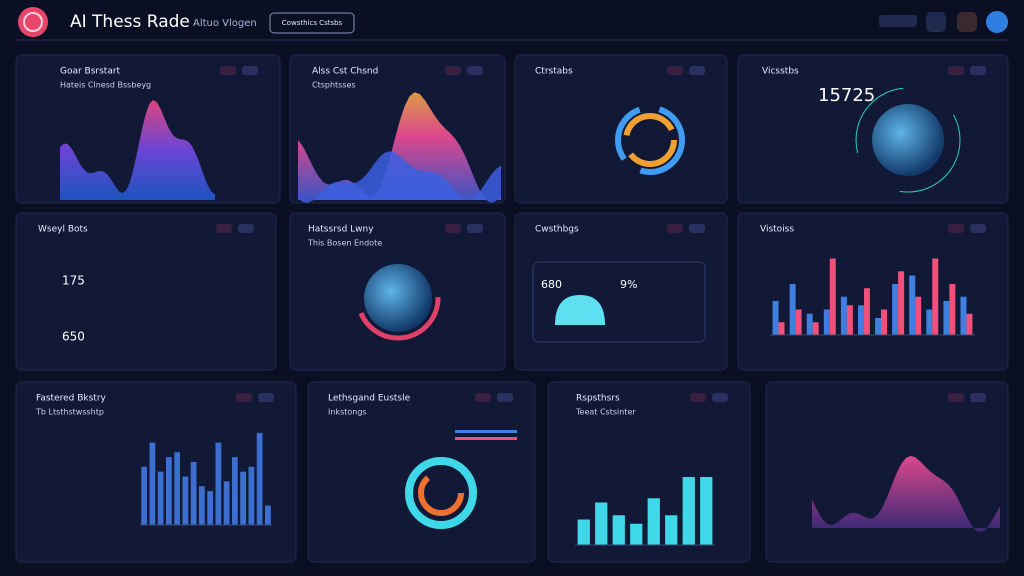 This screenshot has width=1024, height=576. Describe the element at coordinates (441, 493) in the screenshot. I see `donut-outer` at that location.